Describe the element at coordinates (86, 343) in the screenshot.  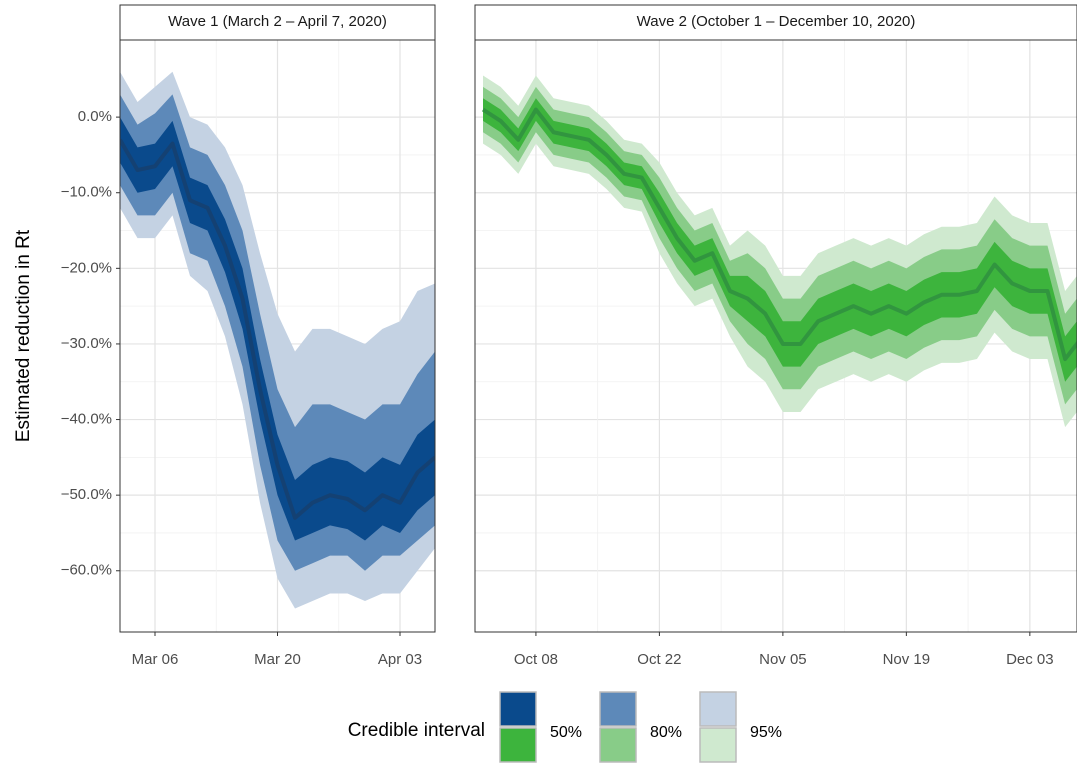
I see `y-tick-label: −30.0%` at that location.